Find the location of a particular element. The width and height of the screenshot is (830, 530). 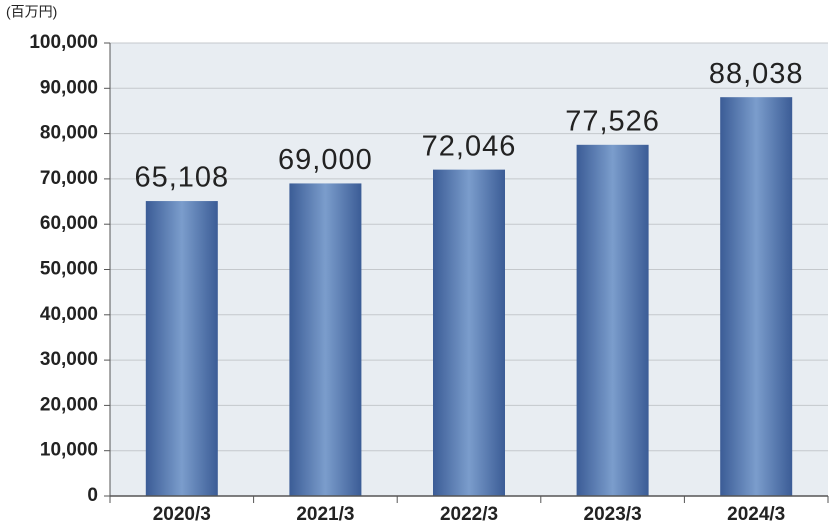

value-label: 88,038 is located at coordinates (756, 74).